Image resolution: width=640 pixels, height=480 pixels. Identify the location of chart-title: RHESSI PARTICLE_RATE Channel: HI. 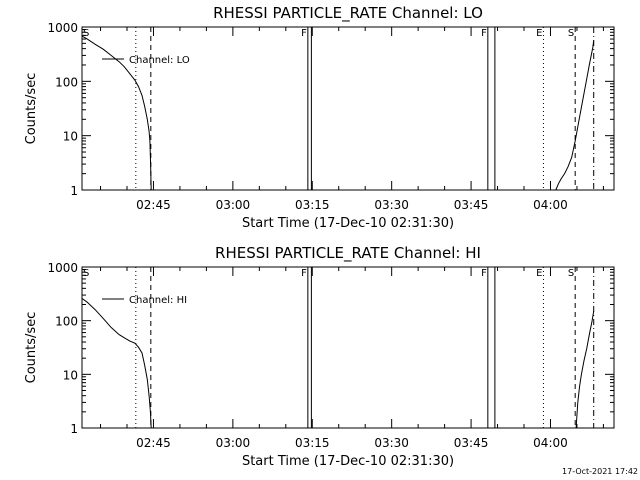
(348, 253).